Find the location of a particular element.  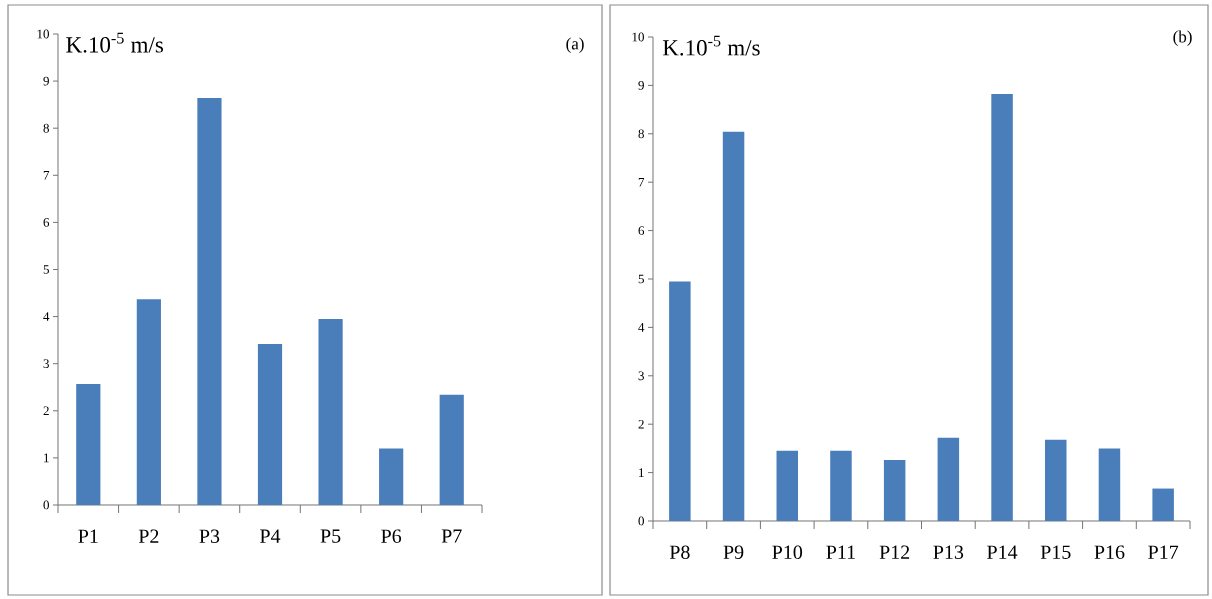

x-tick-label: P6 is located at coordinates (391, 536).